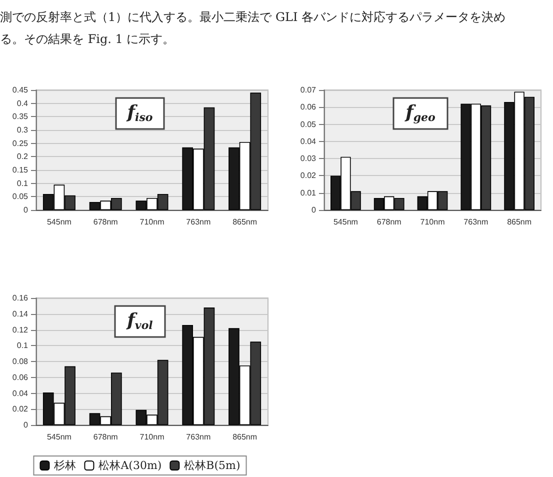  What do you see at coordinates (88, 39) in the screenshot?
I see `text: る。その結果を Fig. 1 に示す。` at bounding box center [88, 39].